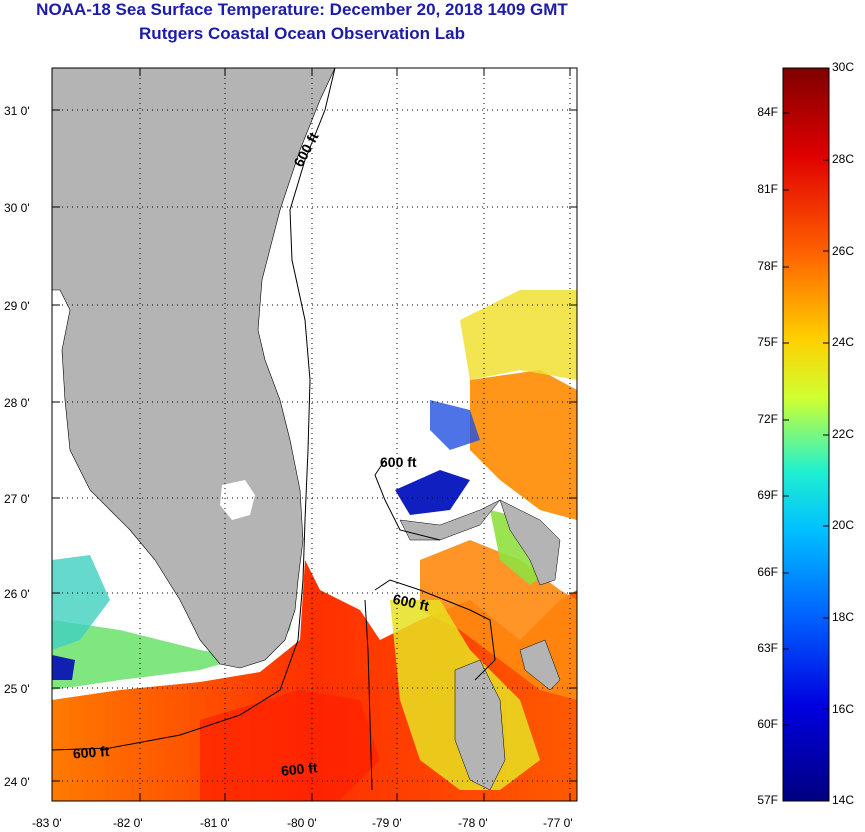 The height and width of the screenshot is (832, 865). I want to click on lat-label: 25 0', so click(17, 689).